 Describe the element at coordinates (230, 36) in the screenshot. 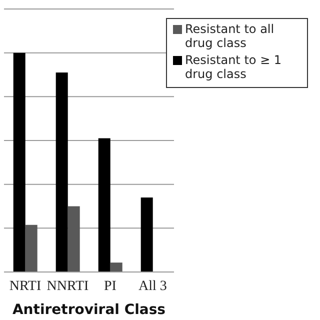

I see `legend-label: Resistant to all drug class` at that location.